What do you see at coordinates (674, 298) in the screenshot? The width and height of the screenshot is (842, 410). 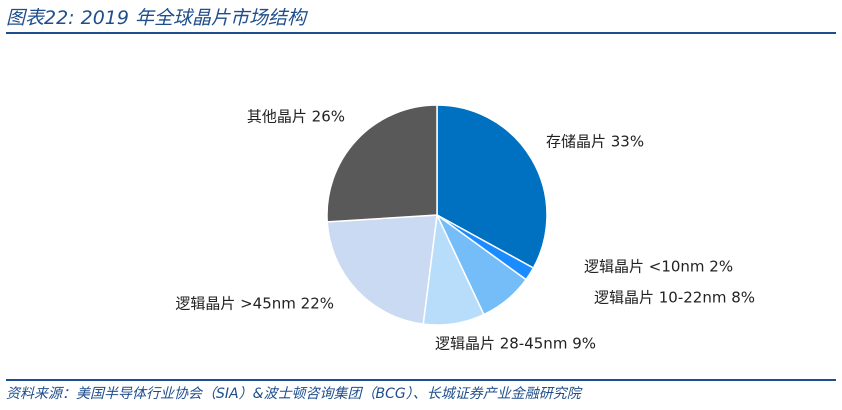 I see `pie-slice-label: 逻辑晶片 10-22nm 8%` at bounding box center [674, 298].